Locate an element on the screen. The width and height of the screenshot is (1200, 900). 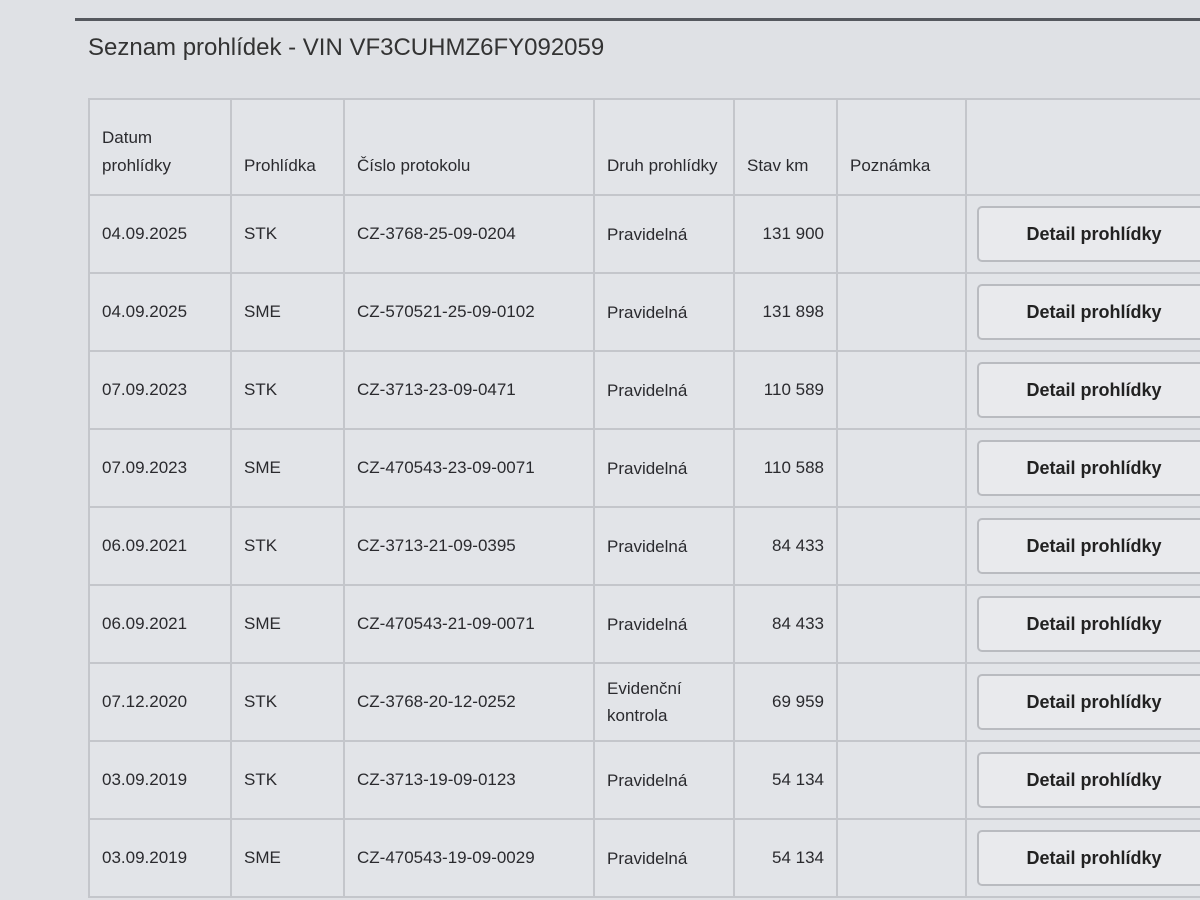
top-divider is located at coordinates (637, 19).